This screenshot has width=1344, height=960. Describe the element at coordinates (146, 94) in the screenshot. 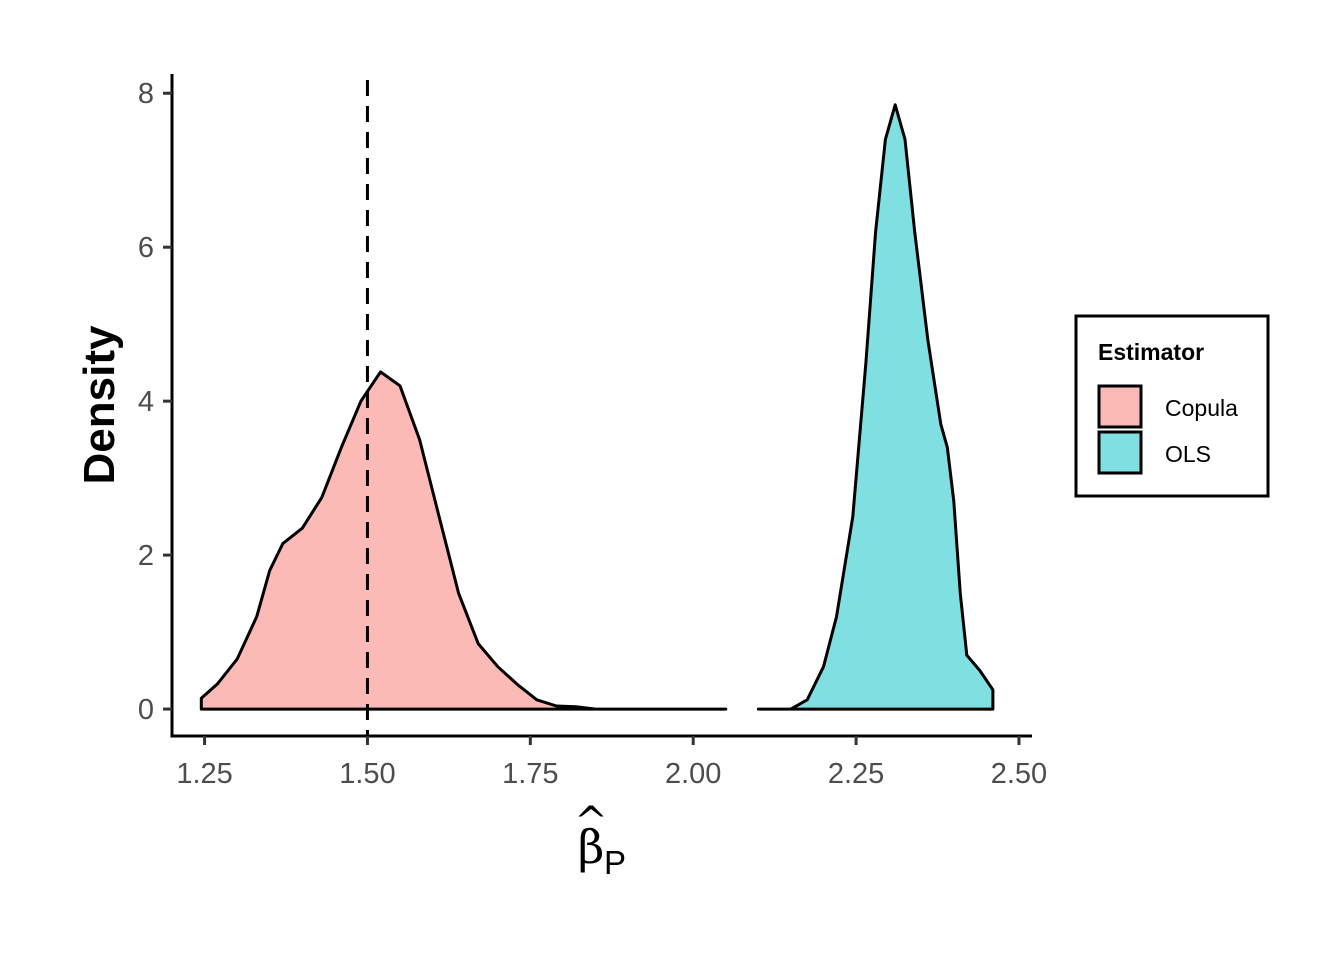

I see `y-tick-label: 8` at that location.